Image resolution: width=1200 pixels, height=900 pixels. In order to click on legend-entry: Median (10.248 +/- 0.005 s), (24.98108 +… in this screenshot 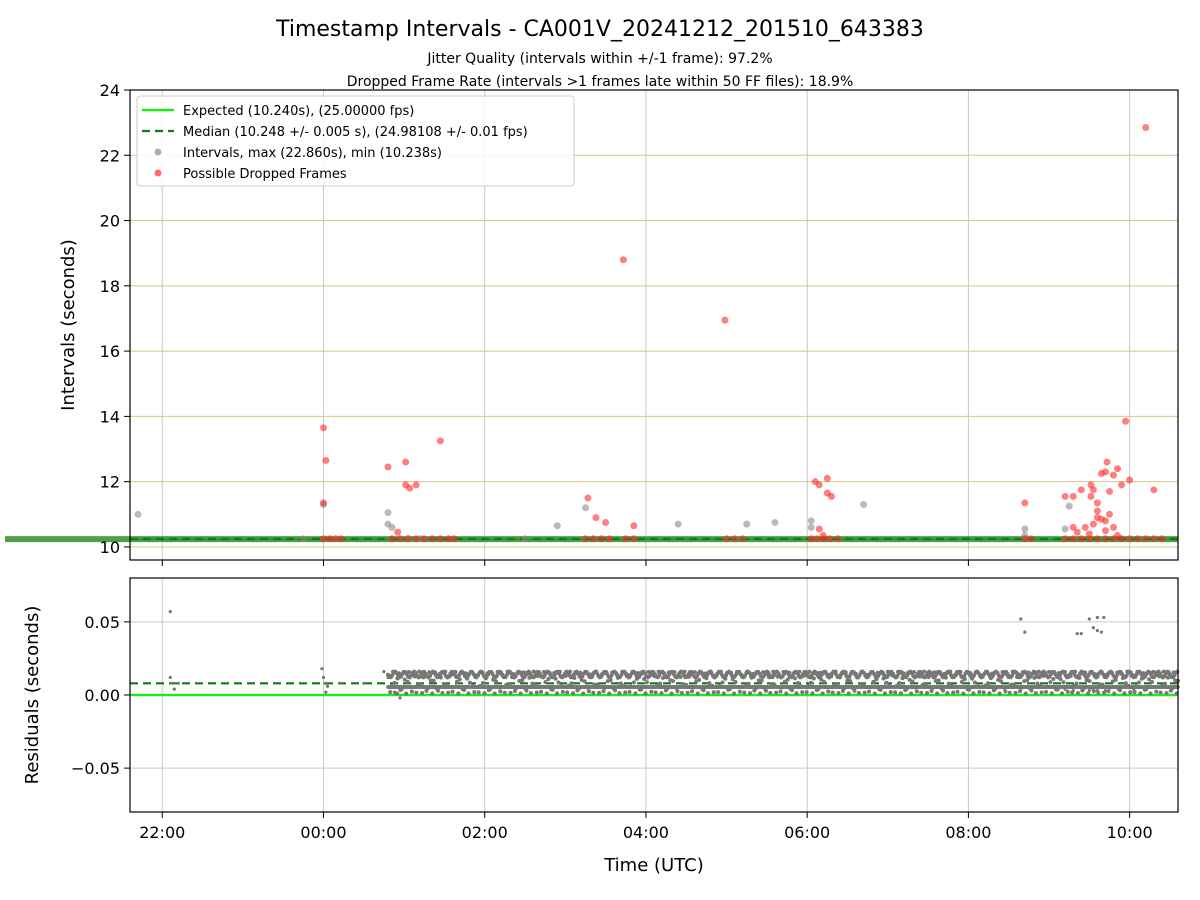, I will do `click(355, 132)`.